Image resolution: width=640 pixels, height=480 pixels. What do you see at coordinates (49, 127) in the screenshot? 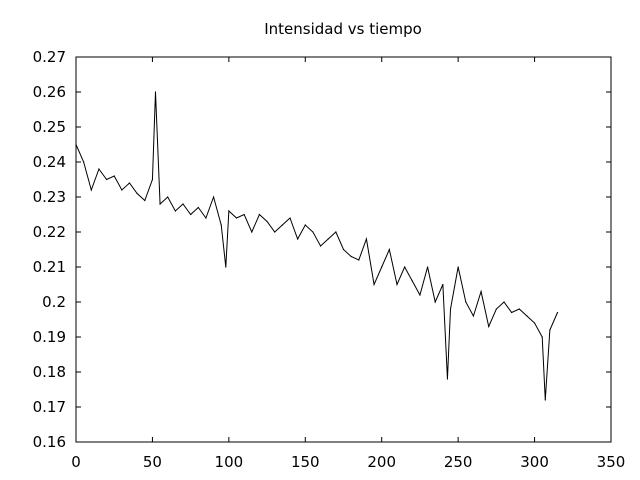
I see `y-tick-label: 0.25` at bounding box center [49, 127].